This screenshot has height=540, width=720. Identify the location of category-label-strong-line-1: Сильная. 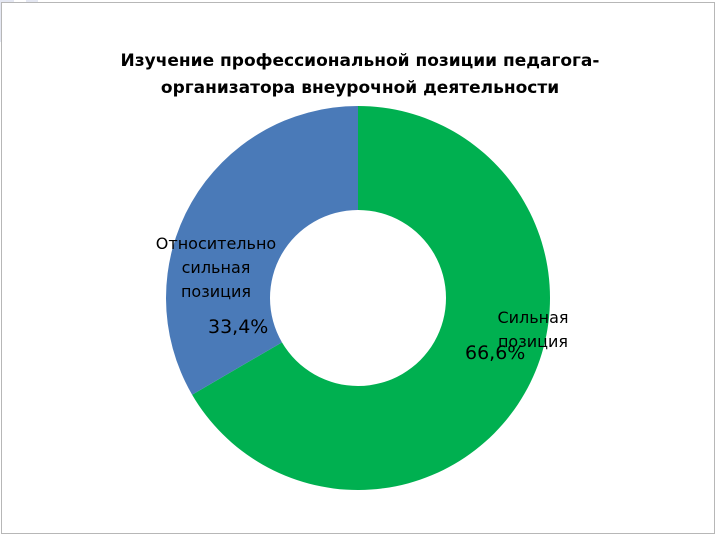
(533, 317).